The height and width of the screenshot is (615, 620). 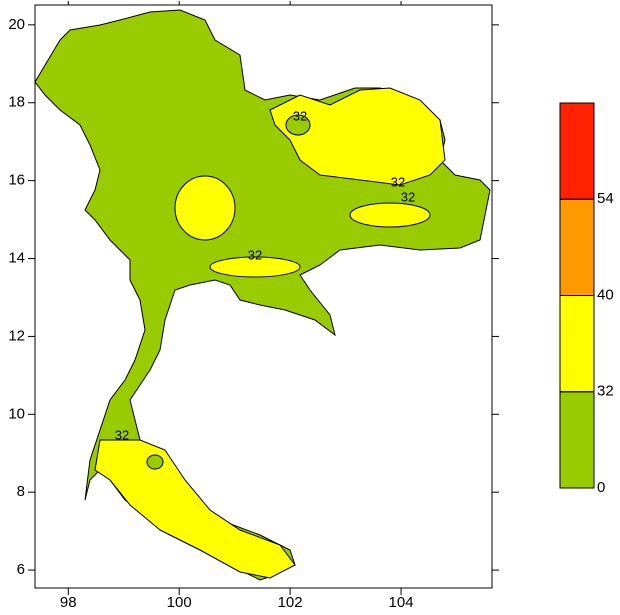 What do you see at coordinates (605, 198) in the screenshot?
I see `colorbar-label: 54` at bounding box center [605, 198].